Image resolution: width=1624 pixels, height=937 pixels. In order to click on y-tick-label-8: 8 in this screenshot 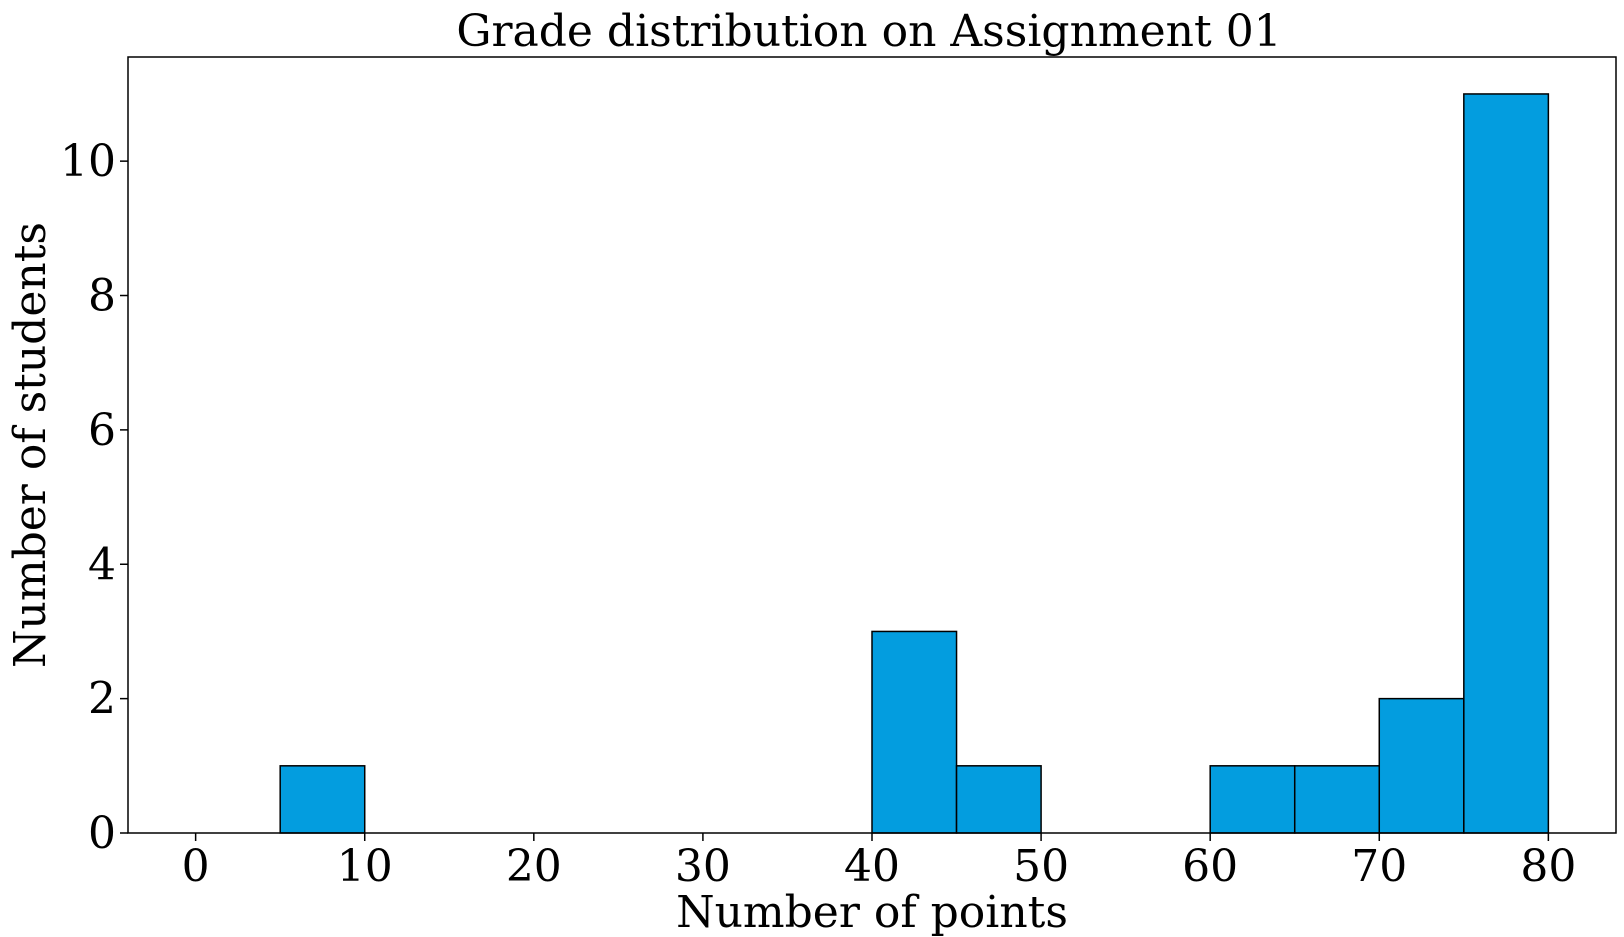, I will do `click(102, 296)`.